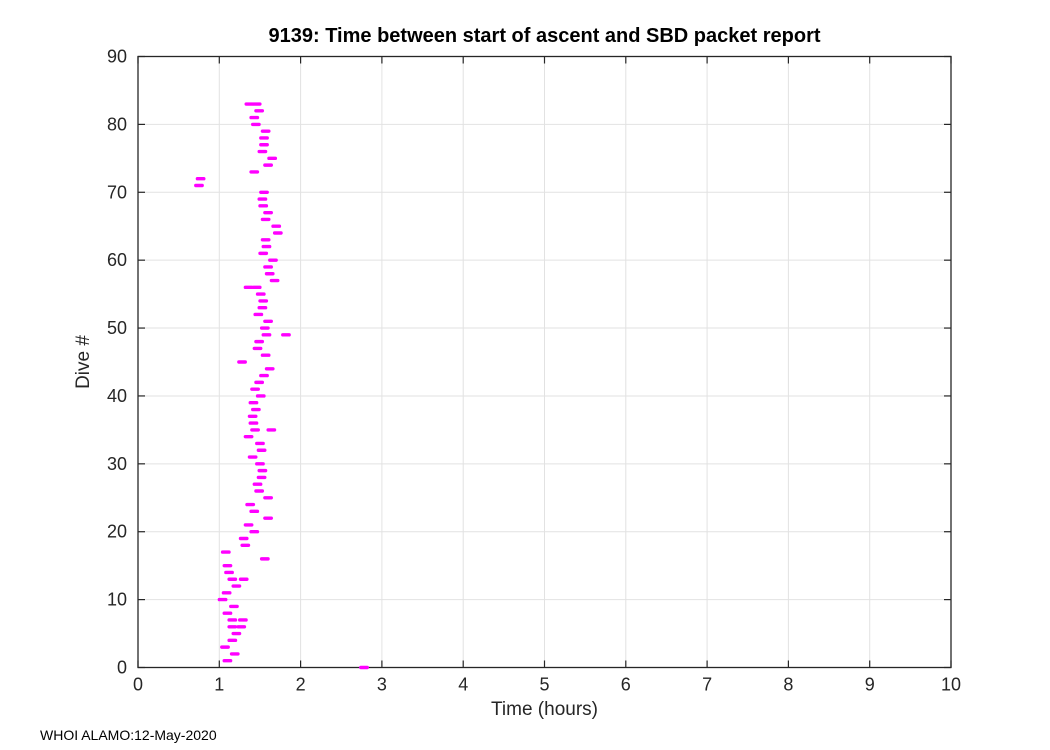 The image size is (1050, 750). I want to click on y-tick-label: 50, so click(117, 328).